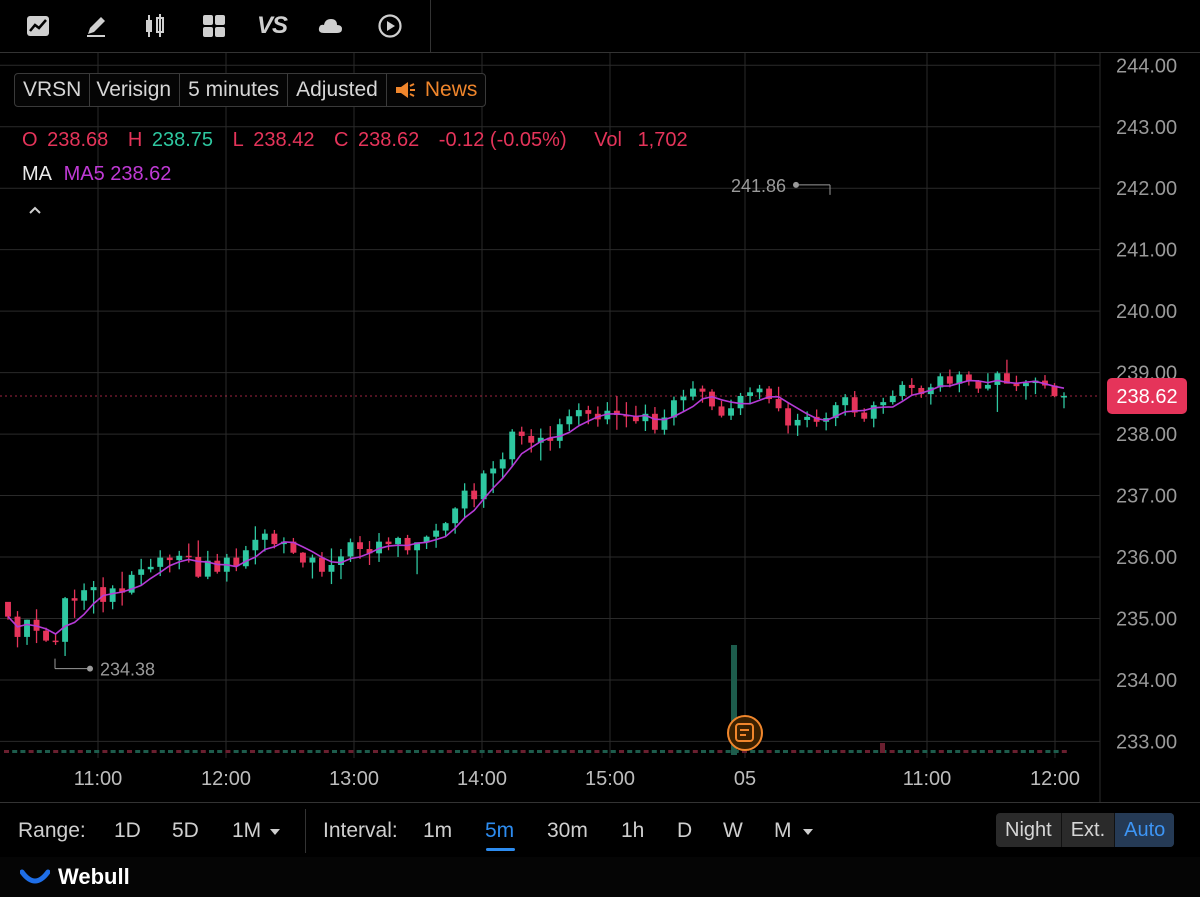 This screenshot has width=1200, height=897. Describe the element at coordinates (794, 831) in the screenshot. I see `interval-m: M` at that location.